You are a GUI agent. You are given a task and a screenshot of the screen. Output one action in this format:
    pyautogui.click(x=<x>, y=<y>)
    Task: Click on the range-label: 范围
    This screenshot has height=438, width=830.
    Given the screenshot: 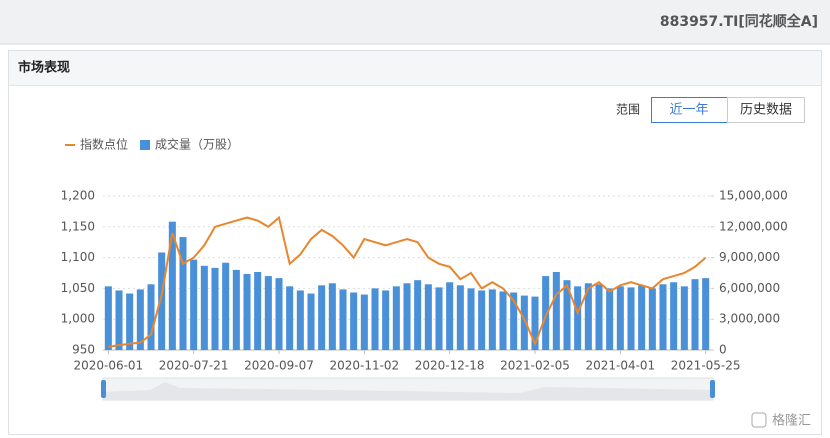 What is the action you would take?
    pyautogui.click(x=628, y=110)
    